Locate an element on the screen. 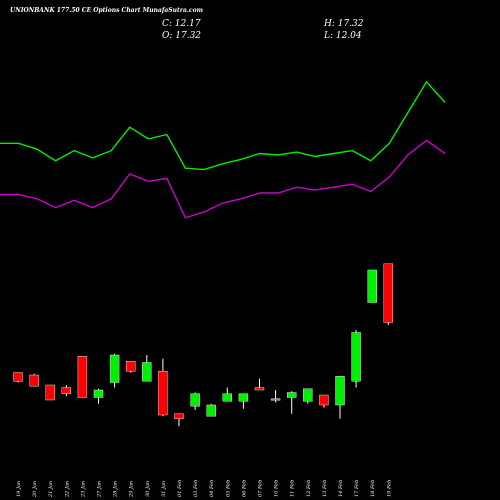  x-tick-label: 30 Jan is located at coordinates (148, 489).